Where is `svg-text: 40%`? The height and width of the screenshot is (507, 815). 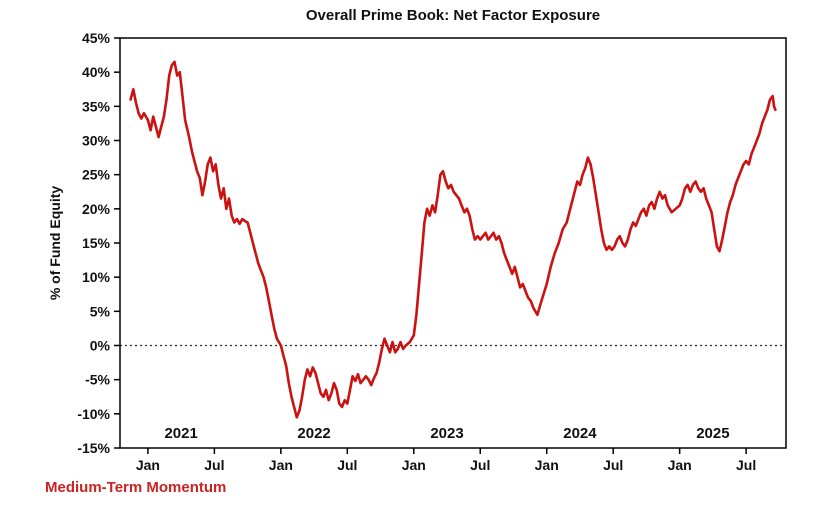
svg-text: 40% is located at coordinates (96, 72).